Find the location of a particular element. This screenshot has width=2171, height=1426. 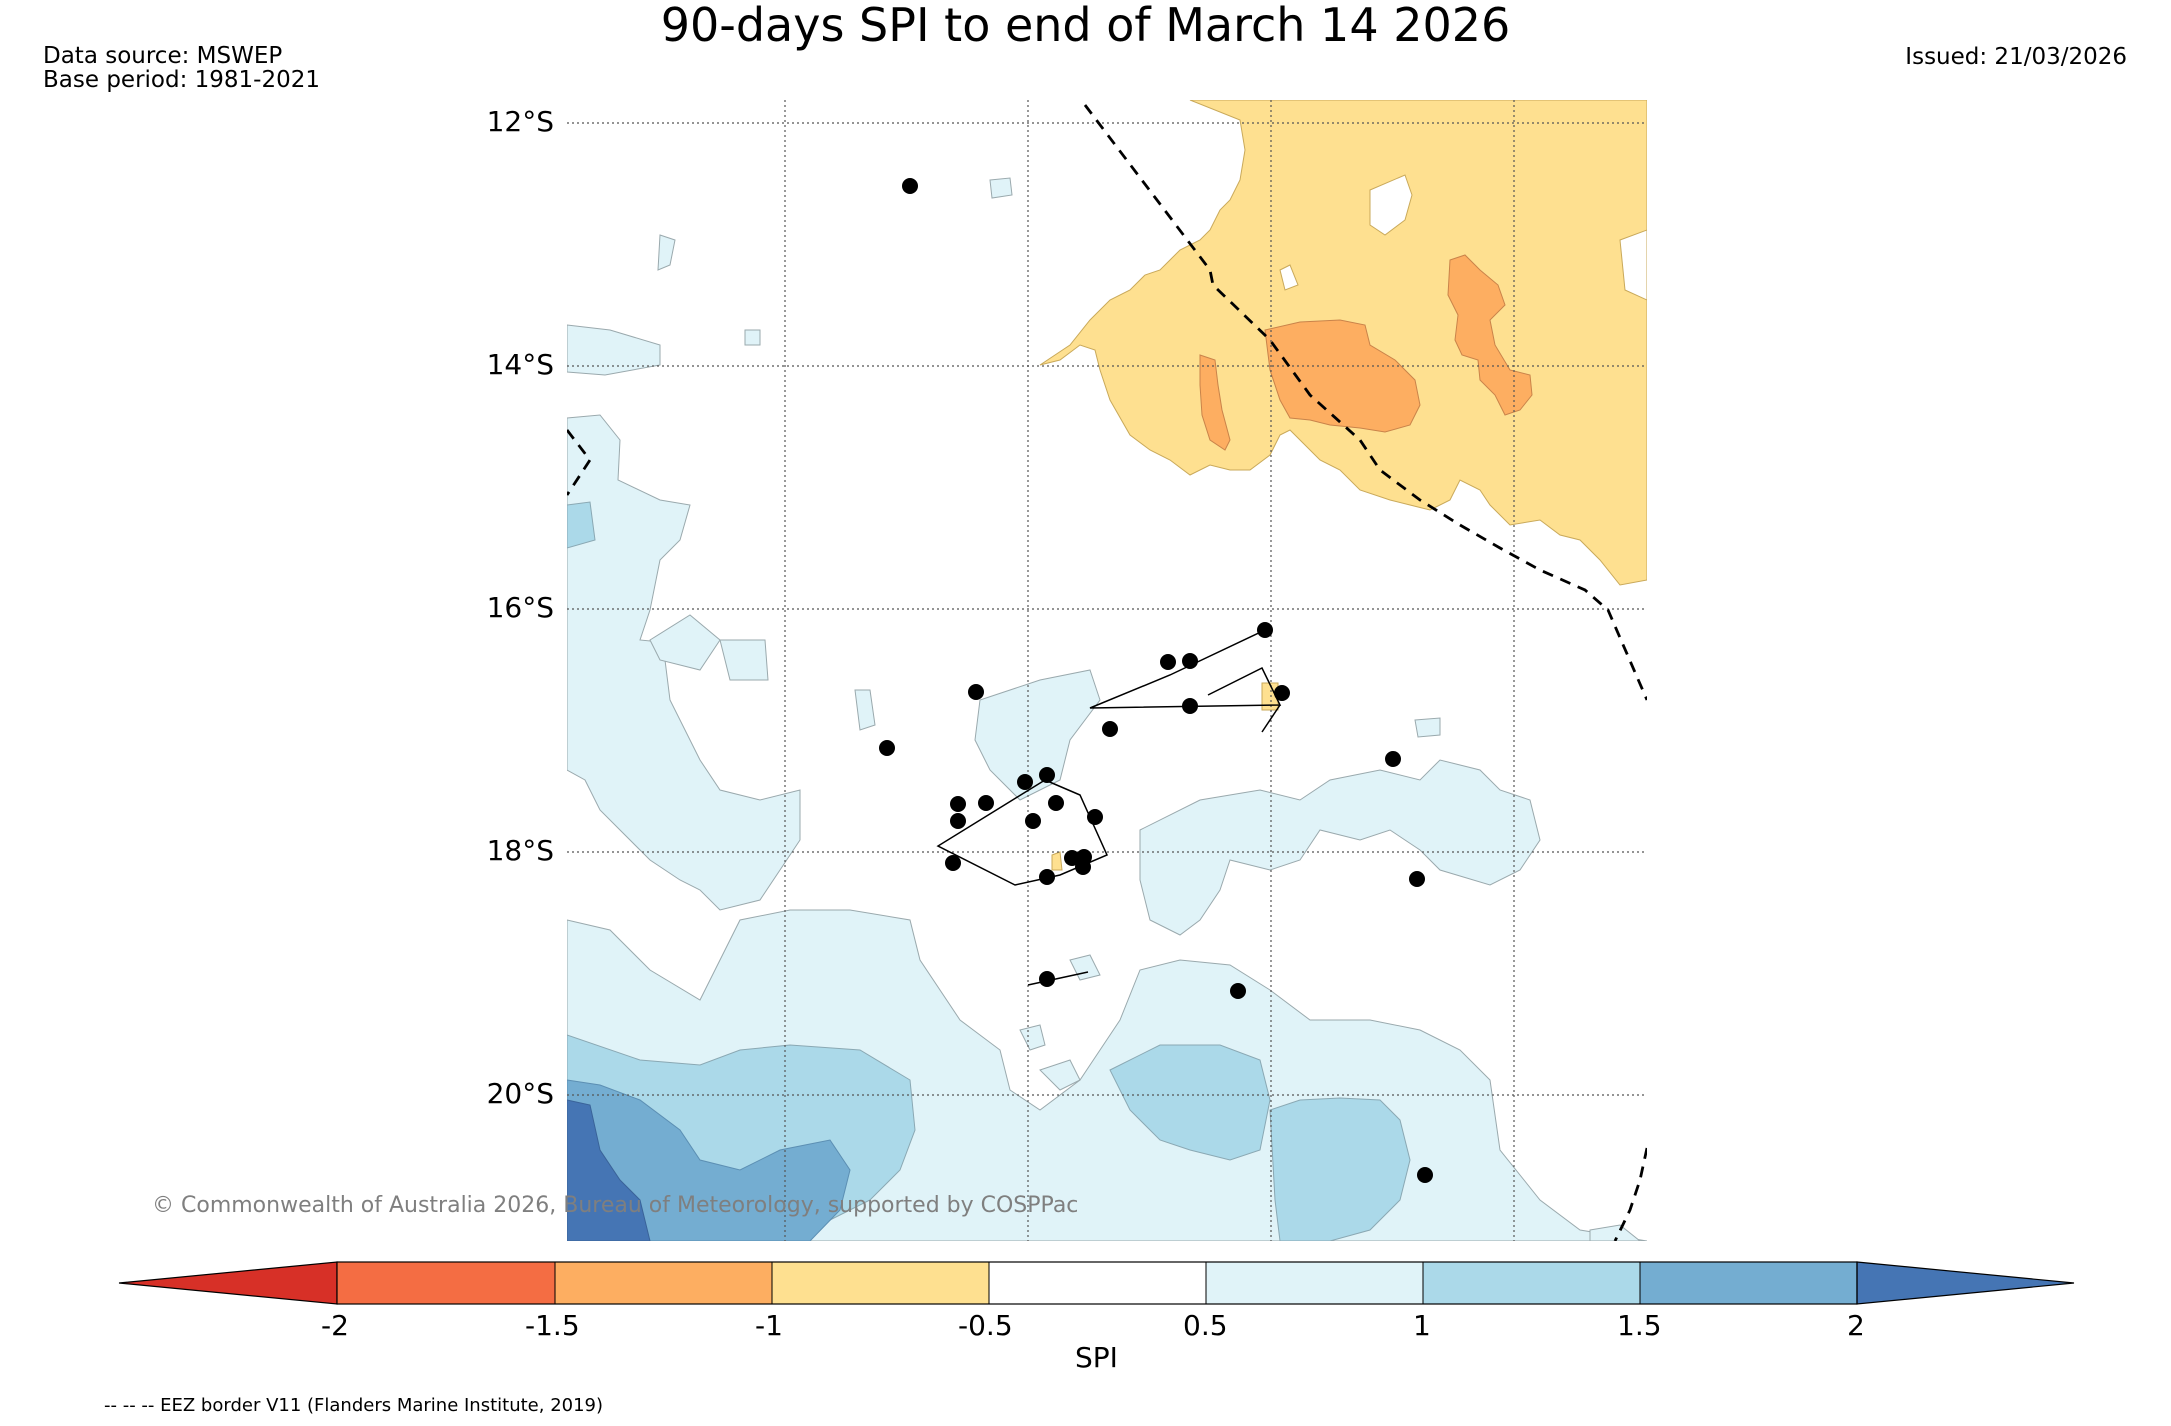

spi-neg1.5-neg1-areas is located at coordinates (1366, 352).